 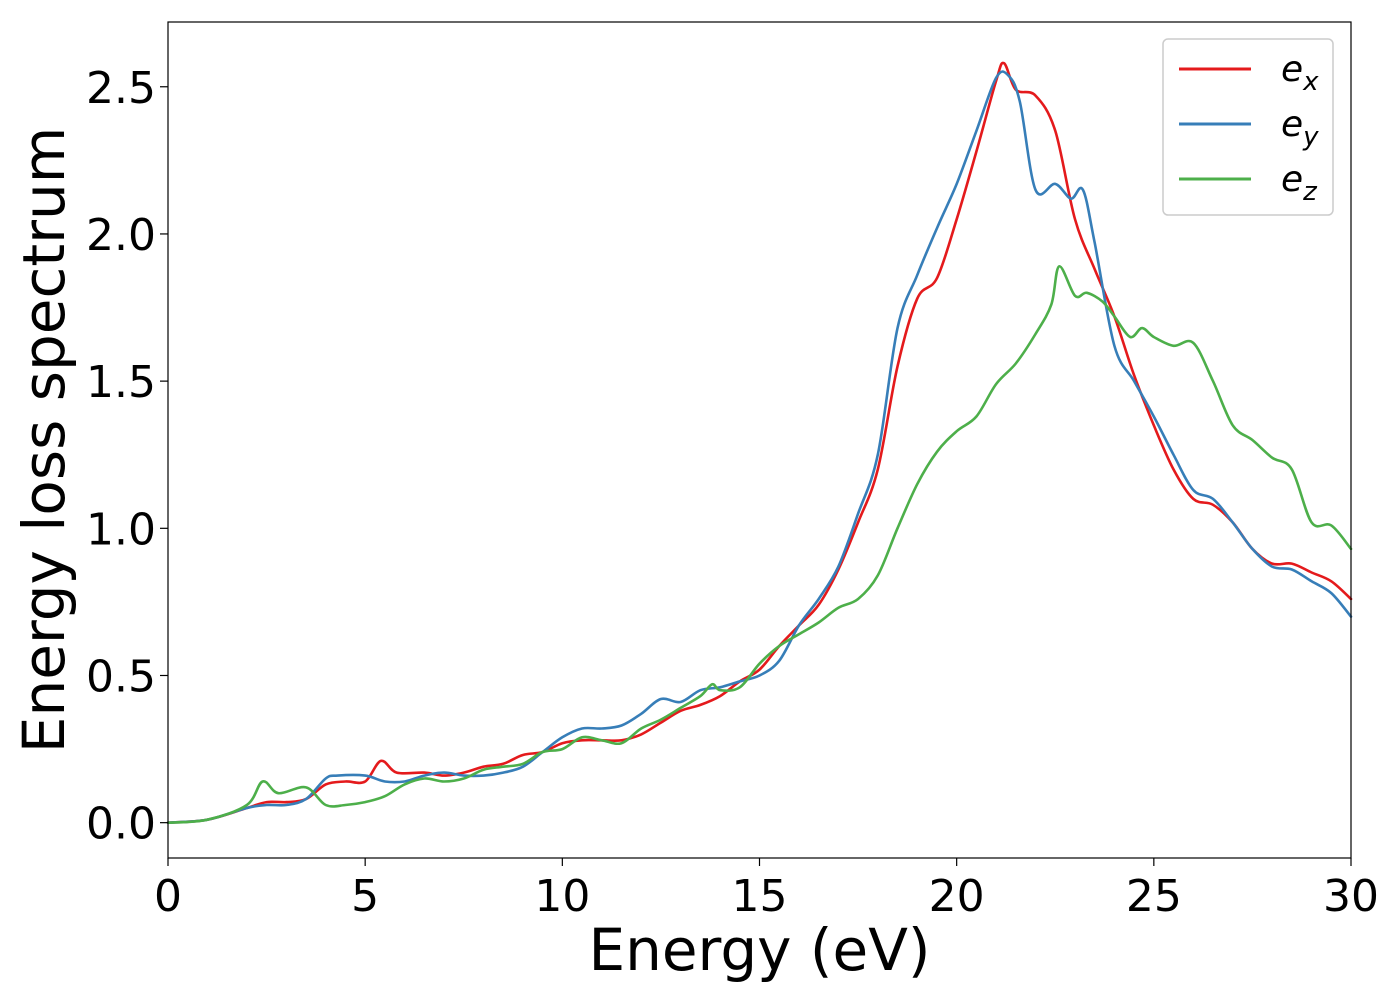 What do you see at coordinates (1310, 192) in the screenshot?
I see `legend-label-subscript: z` at bounding box center [1310, 192].